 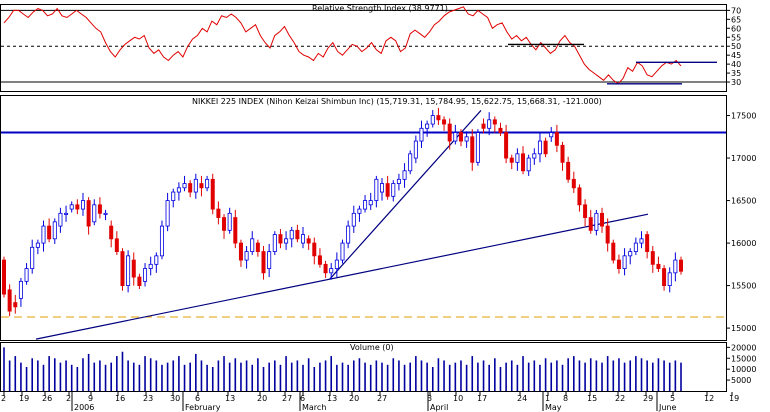 I want to click on x-day-label: 22, so click(x=620, y=398).